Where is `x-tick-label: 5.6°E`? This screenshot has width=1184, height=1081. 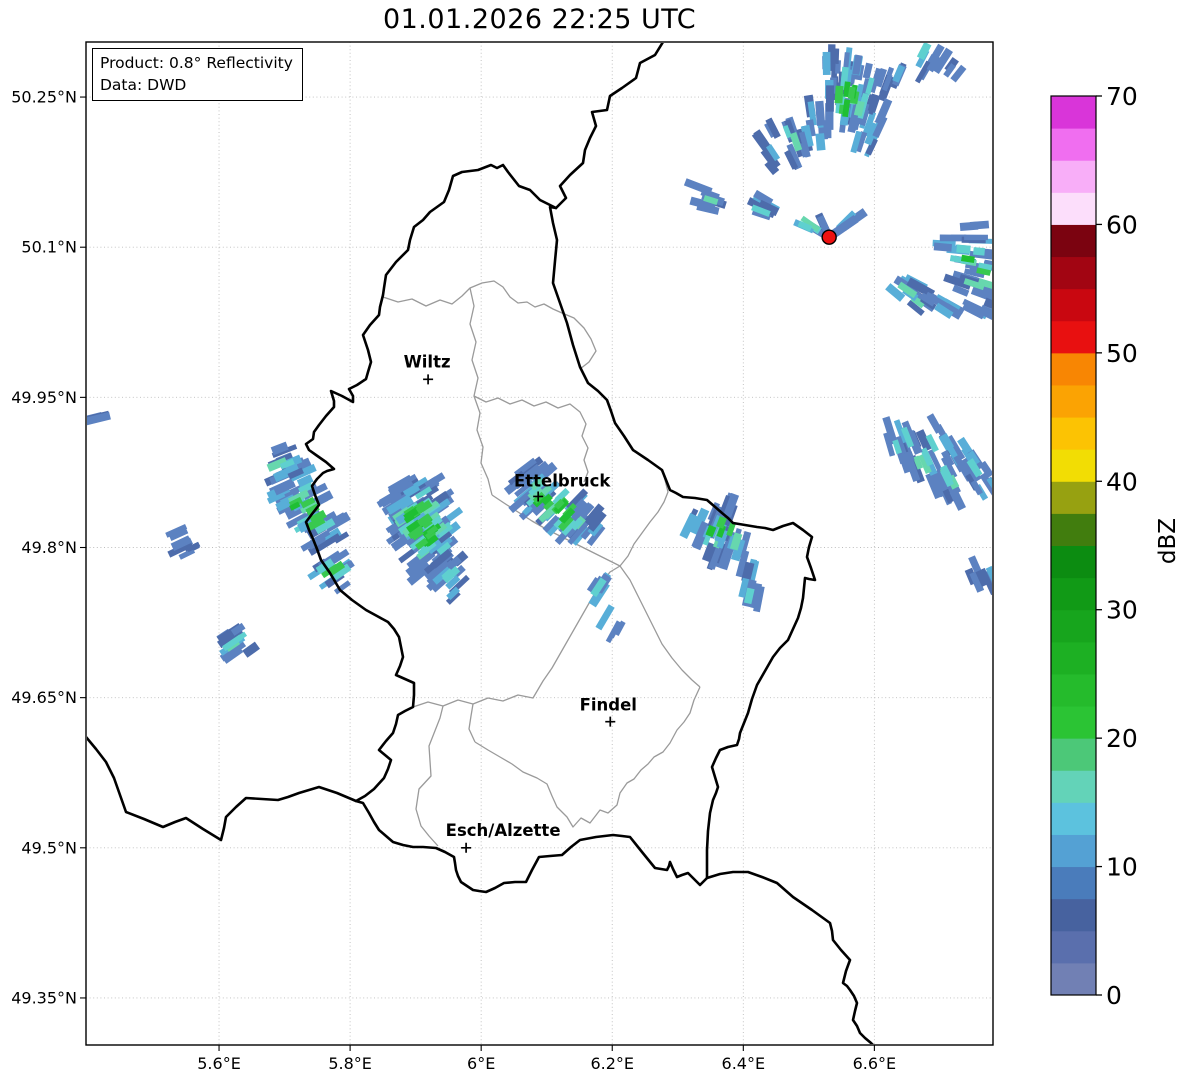
x-tick-label: 5.6°E is located at coordinates (219, 1063).